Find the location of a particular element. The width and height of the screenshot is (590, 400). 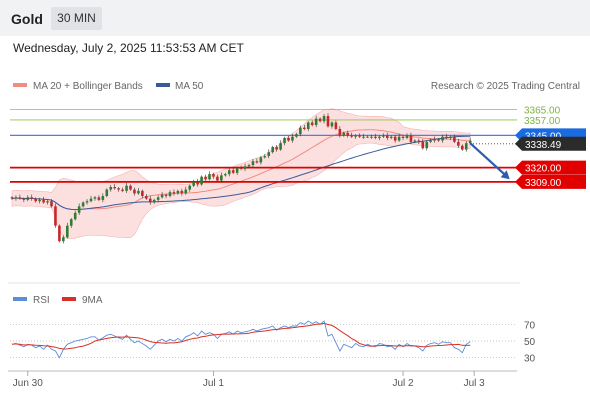

last-price-label: 3338.49 is located at coordinates (543, 145).